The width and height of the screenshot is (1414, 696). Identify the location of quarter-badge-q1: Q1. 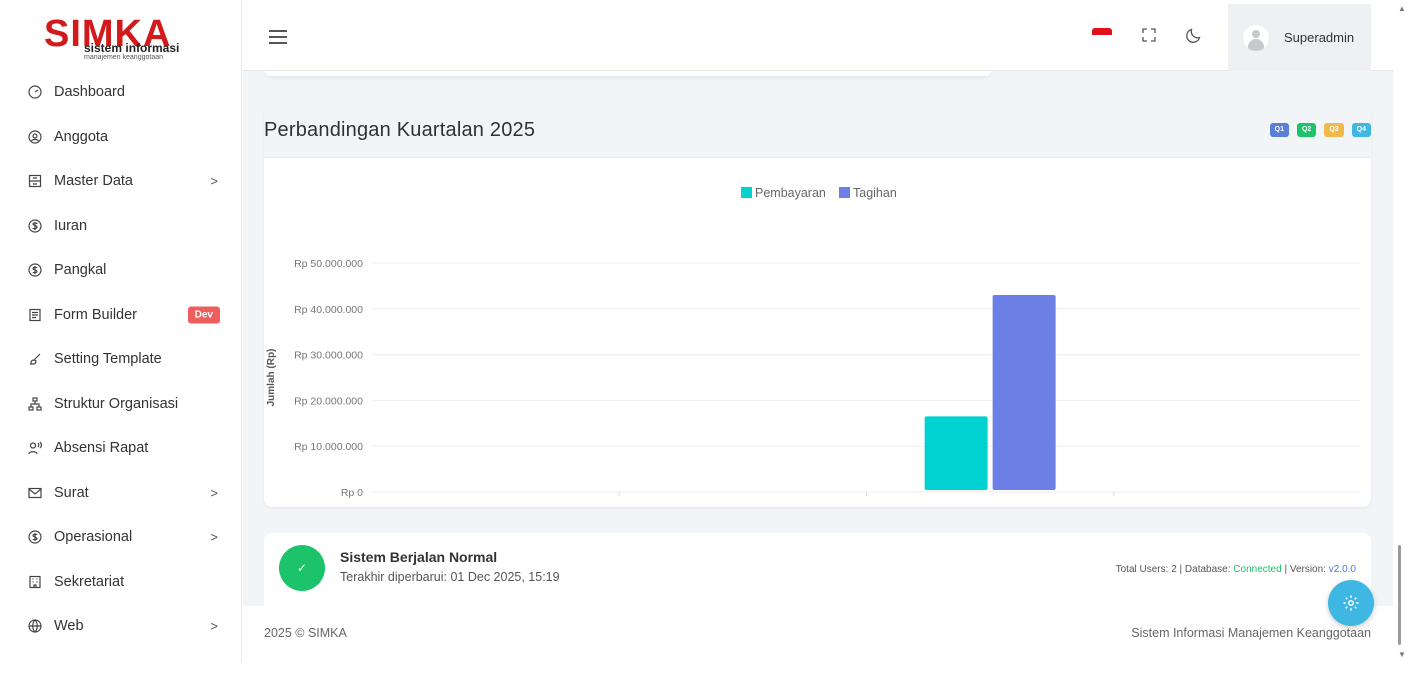
(1279, 130).